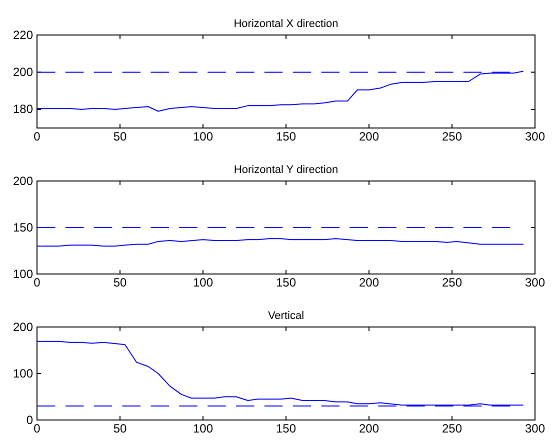 This screenshot has height=441, width=553. What do you see at coordinates (23, 227) in the screenshot?
I see `y-tick-label: 150` at bounding box center [23, 227].